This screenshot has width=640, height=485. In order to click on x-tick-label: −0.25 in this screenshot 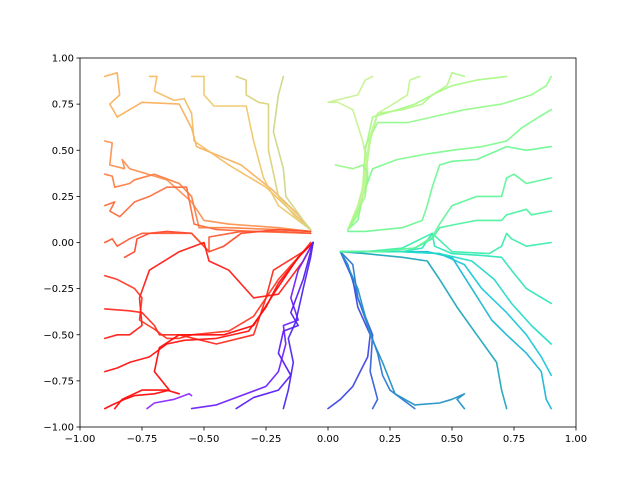, I will do `click(266, 439)`.